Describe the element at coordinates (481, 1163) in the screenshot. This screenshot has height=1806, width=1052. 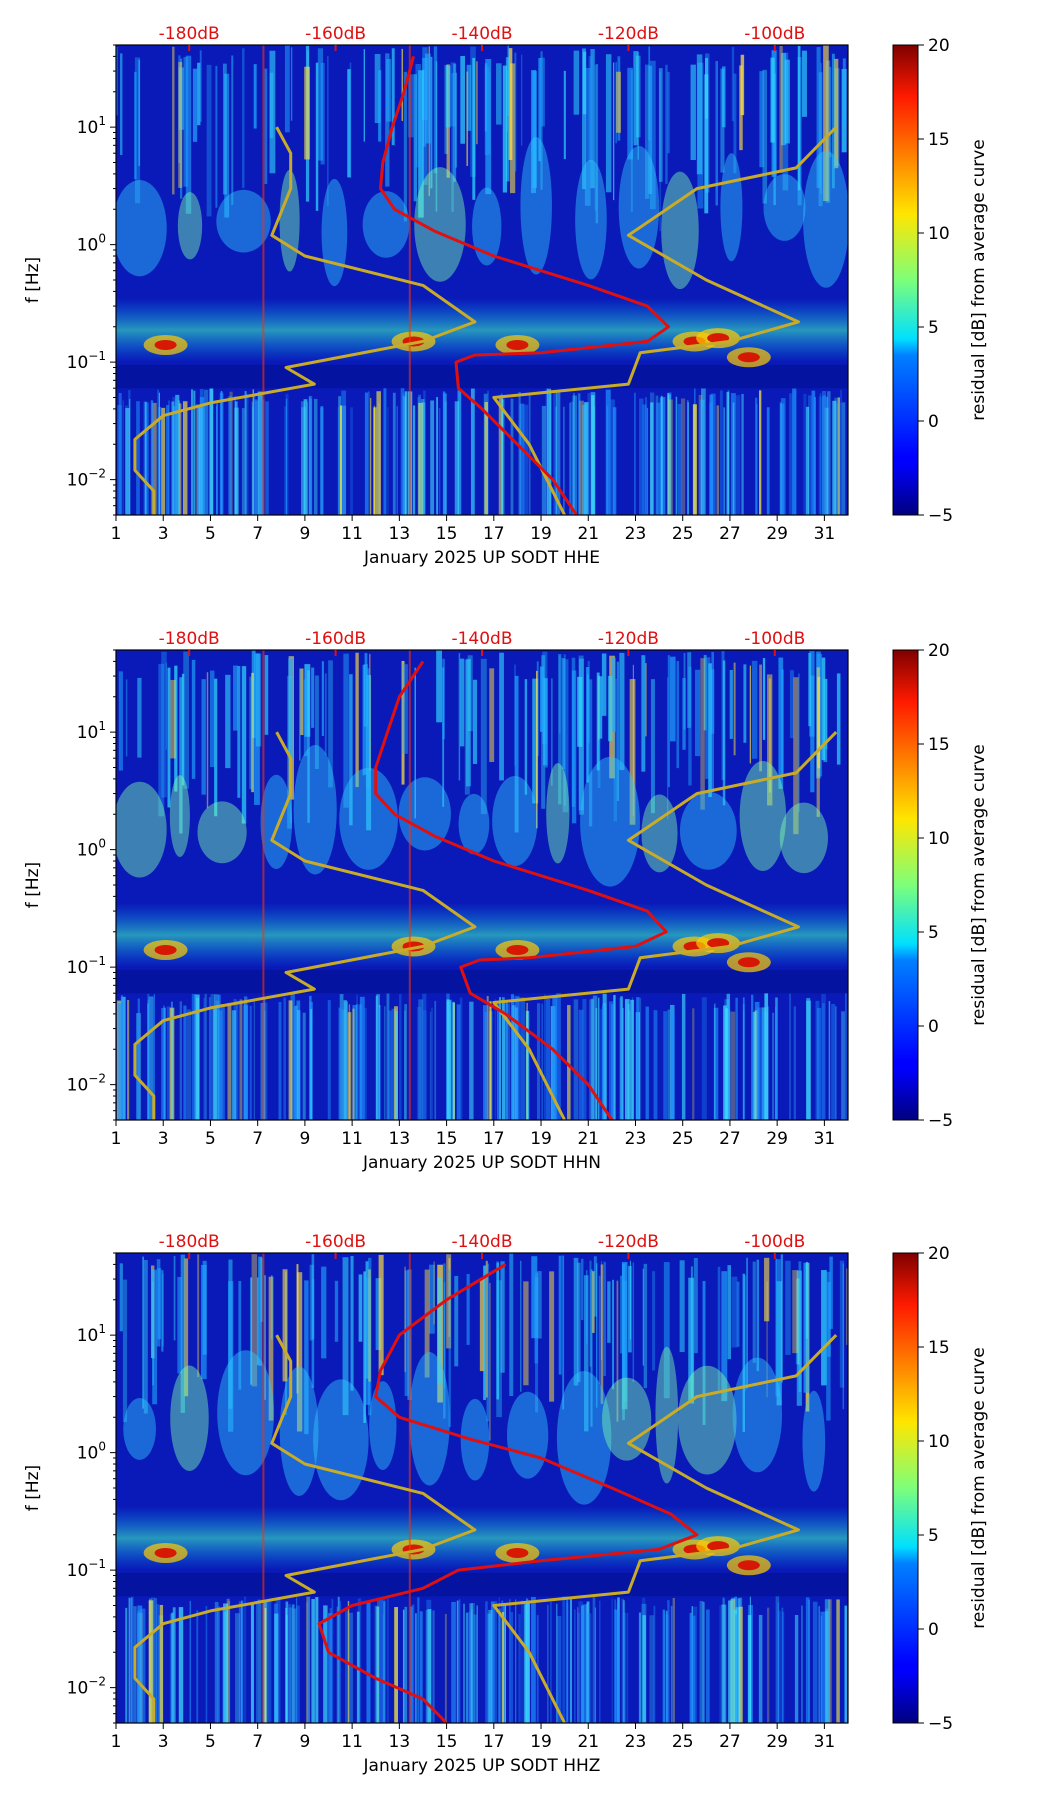
I see `x-axis-label: January 2025 UP SODT HHN` at that location.